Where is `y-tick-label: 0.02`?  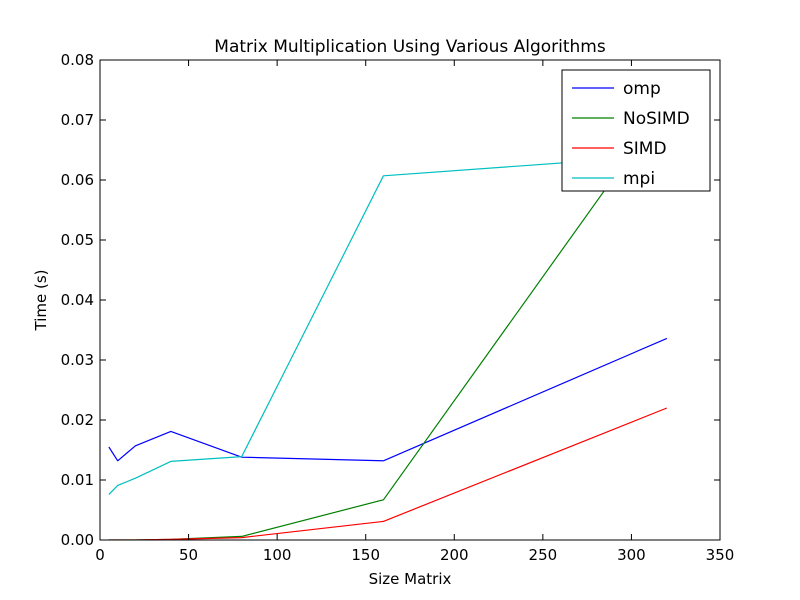 y-tick-label: 0.02 is located at coordinates (77, 420).